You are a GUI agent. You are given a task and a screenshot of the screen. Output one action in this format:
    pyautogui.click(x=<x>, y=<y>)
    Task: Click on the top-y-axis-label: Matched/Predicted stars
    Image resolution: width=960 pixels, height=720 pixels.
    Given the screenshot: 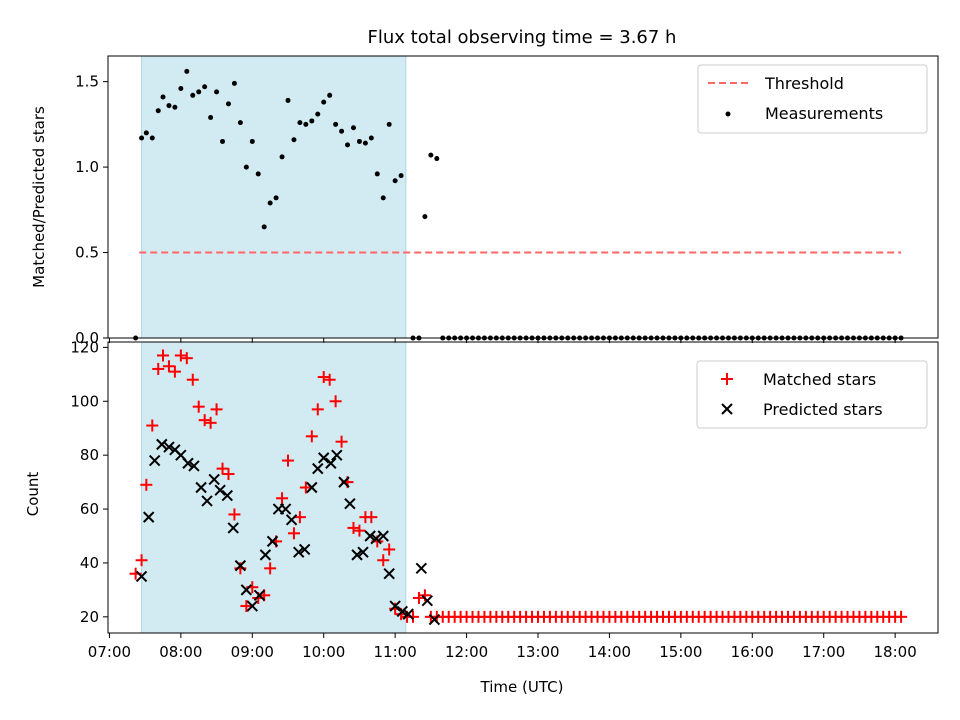 What is the action you would take?
    pyautogui.click(x=39, y=197)
    